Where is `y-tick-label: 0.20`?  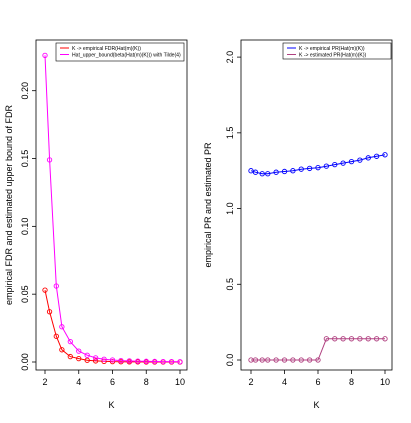
y-tick-label: 0.20 is located at coordinates (25, 91).